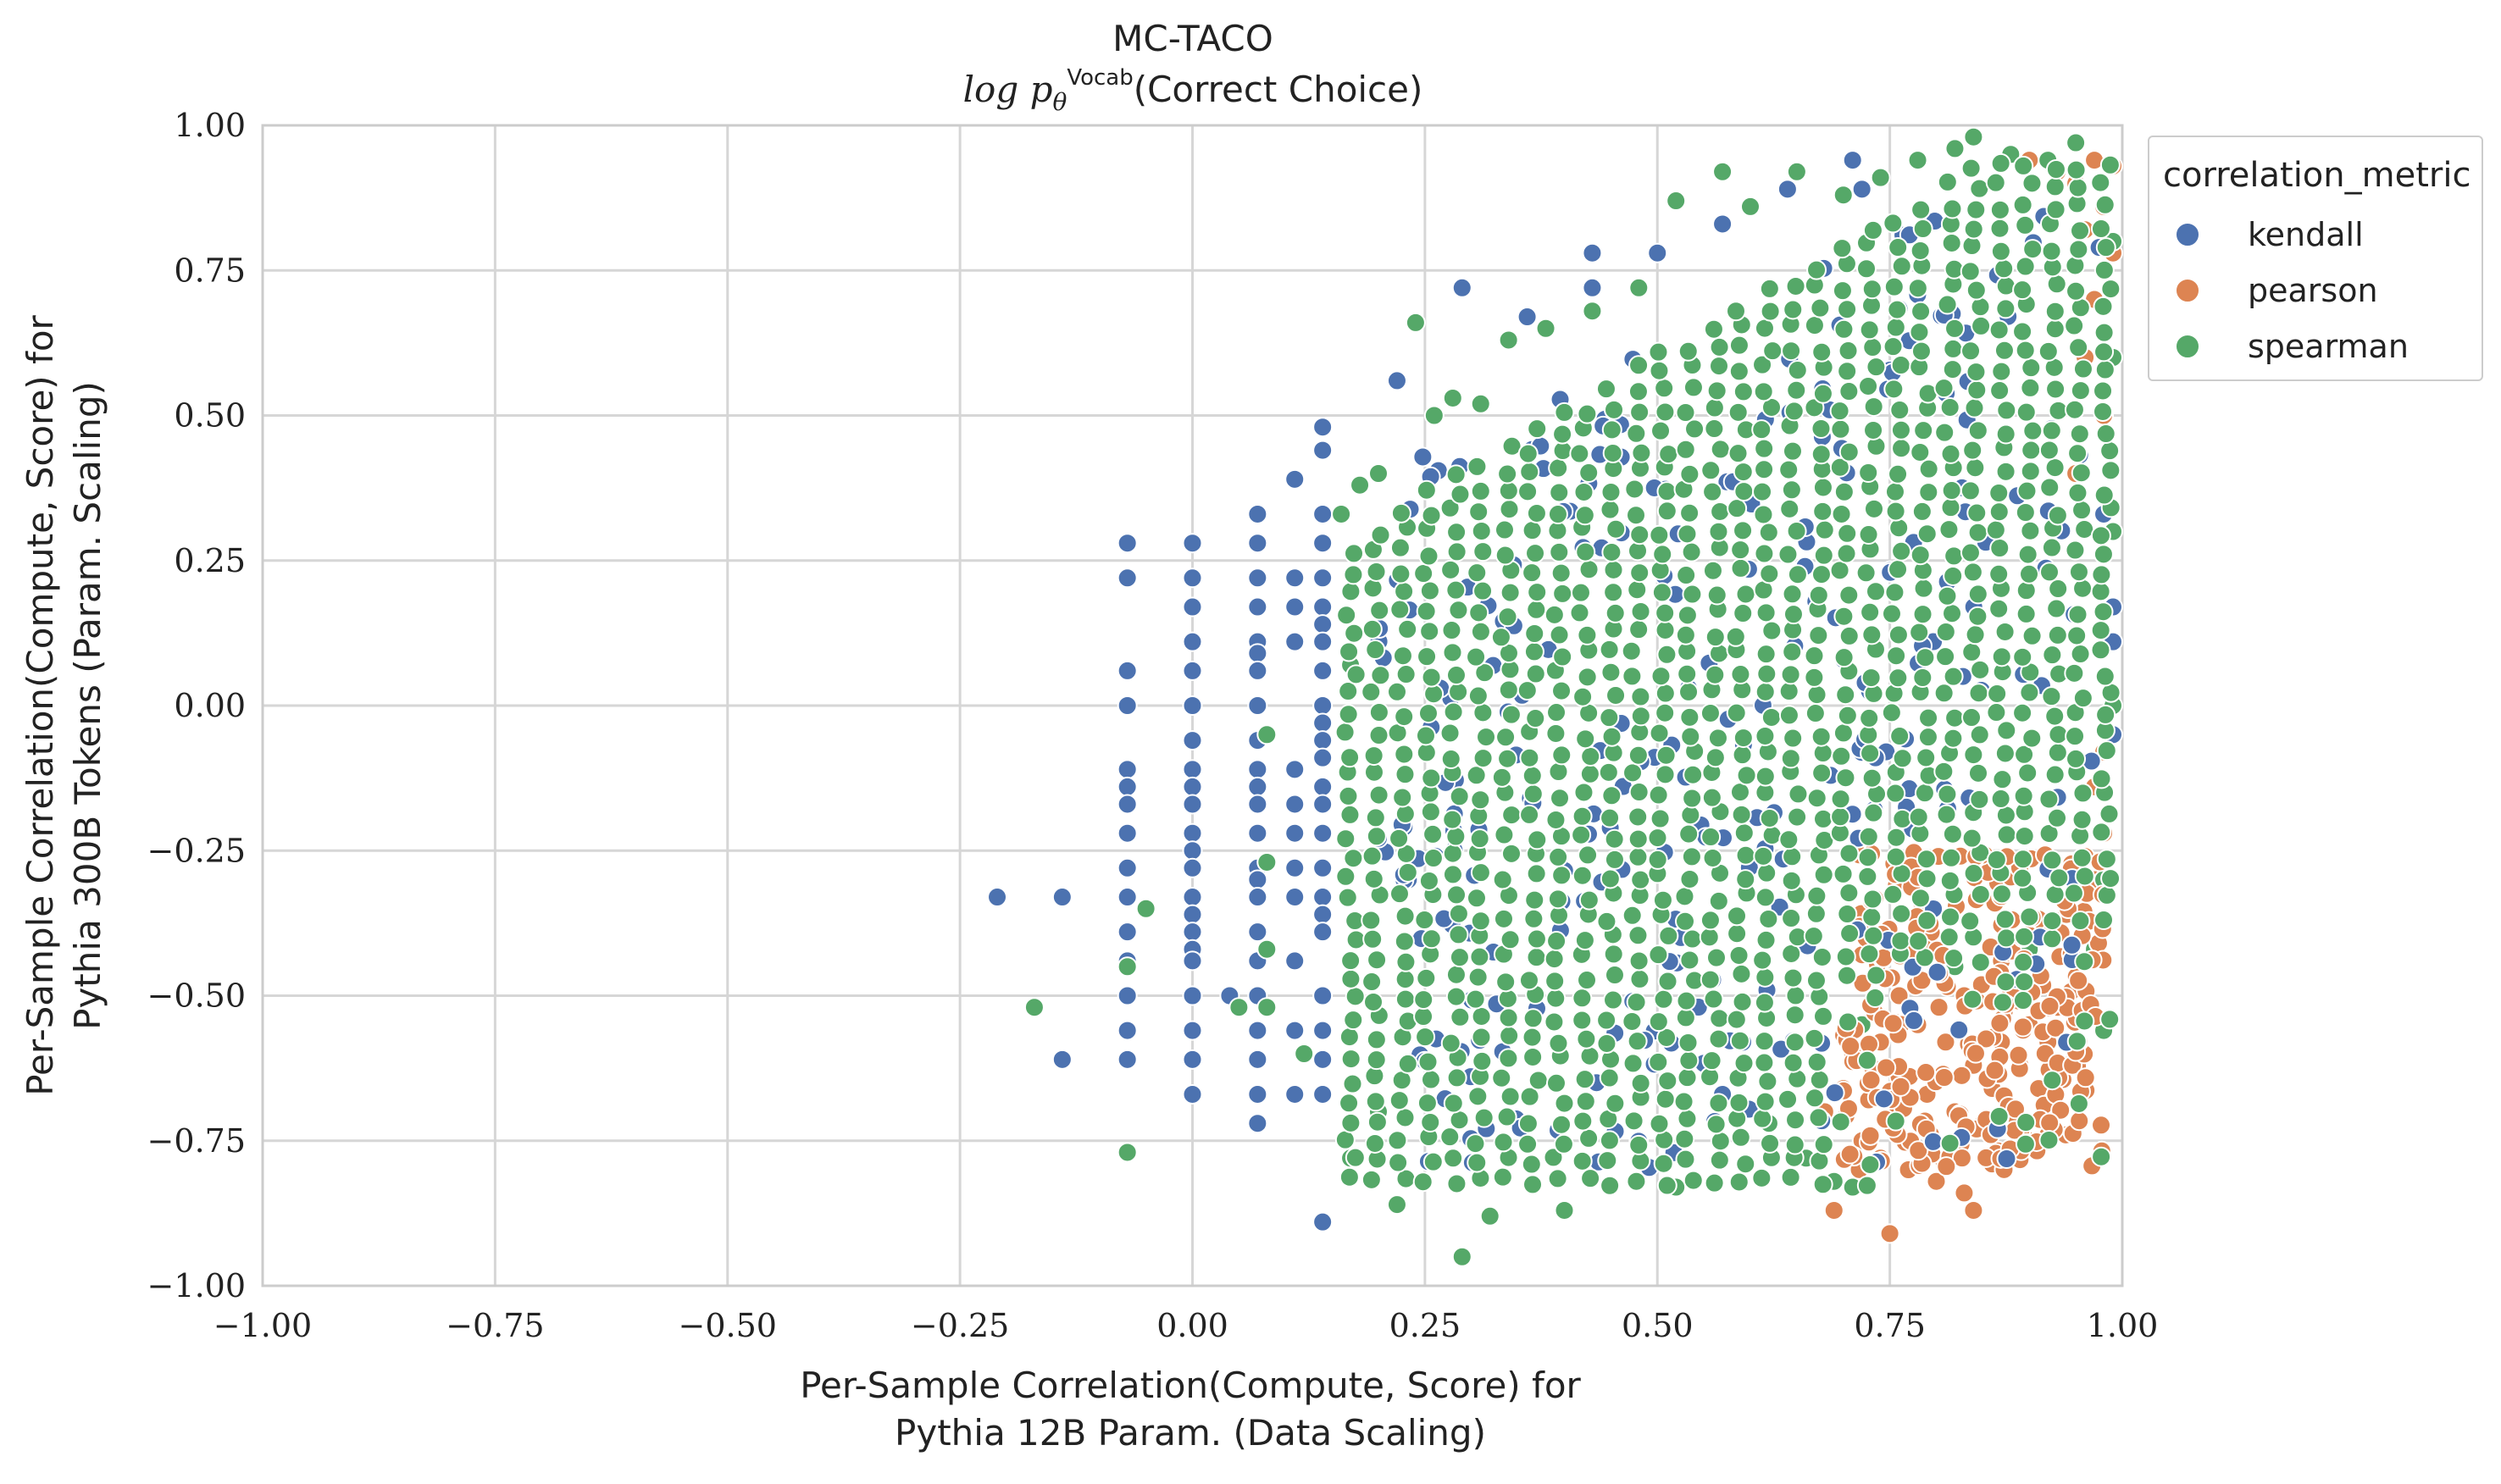  What do you see at coordinates (1190, 1433) in the screenshot?
I see `x-axis-label-line2: Pythia 12B Param. (Data Scaling)` at bounding box center [1190, 1433].